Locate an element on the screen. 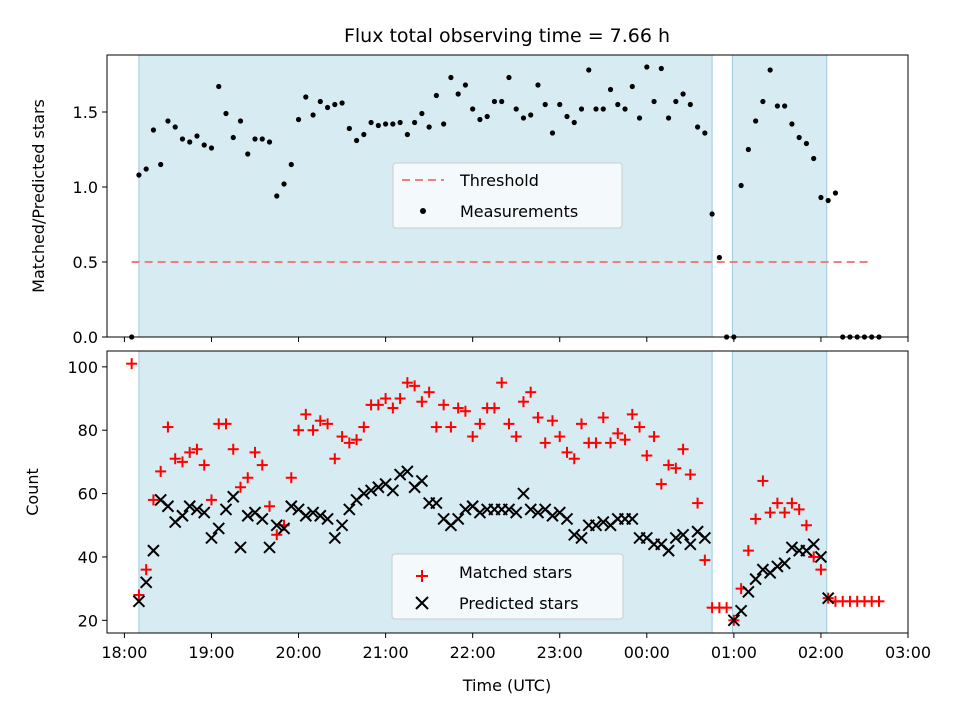  top-y-ticks: 0.0 0.5 1.0 1.5 is located at coordinates (90, 225).